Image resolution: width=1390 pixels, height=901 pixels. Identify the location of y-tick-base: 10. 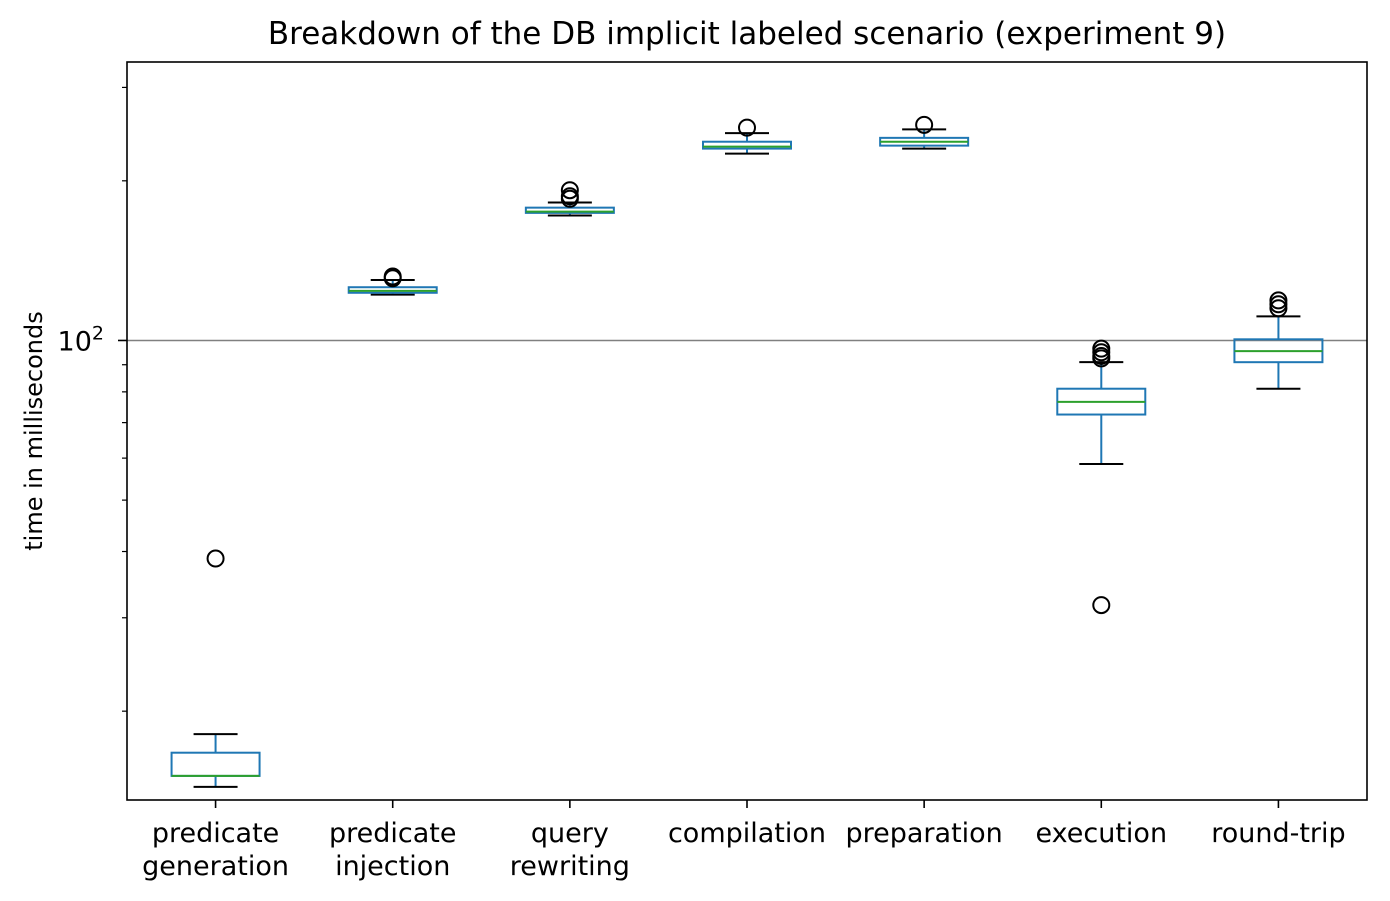
(75, 341).